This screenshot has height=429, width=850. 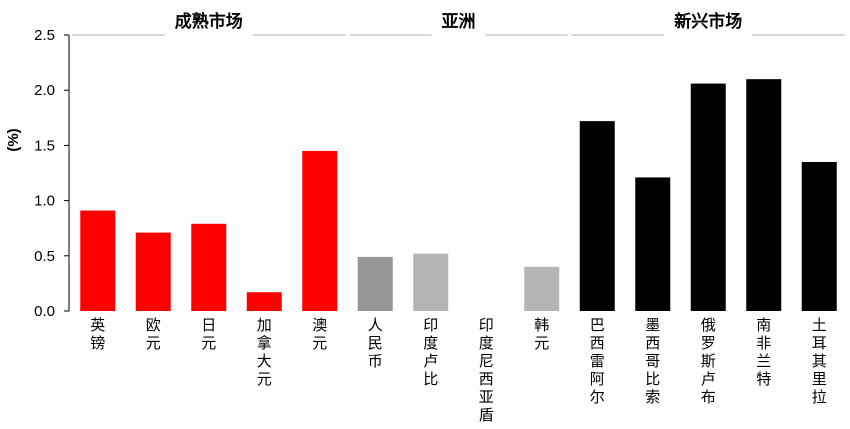 What do you see at coordinates (44, 90) in the screenshot?
I see `y-tick-label: 2.0` at bounding box center [44, 90].